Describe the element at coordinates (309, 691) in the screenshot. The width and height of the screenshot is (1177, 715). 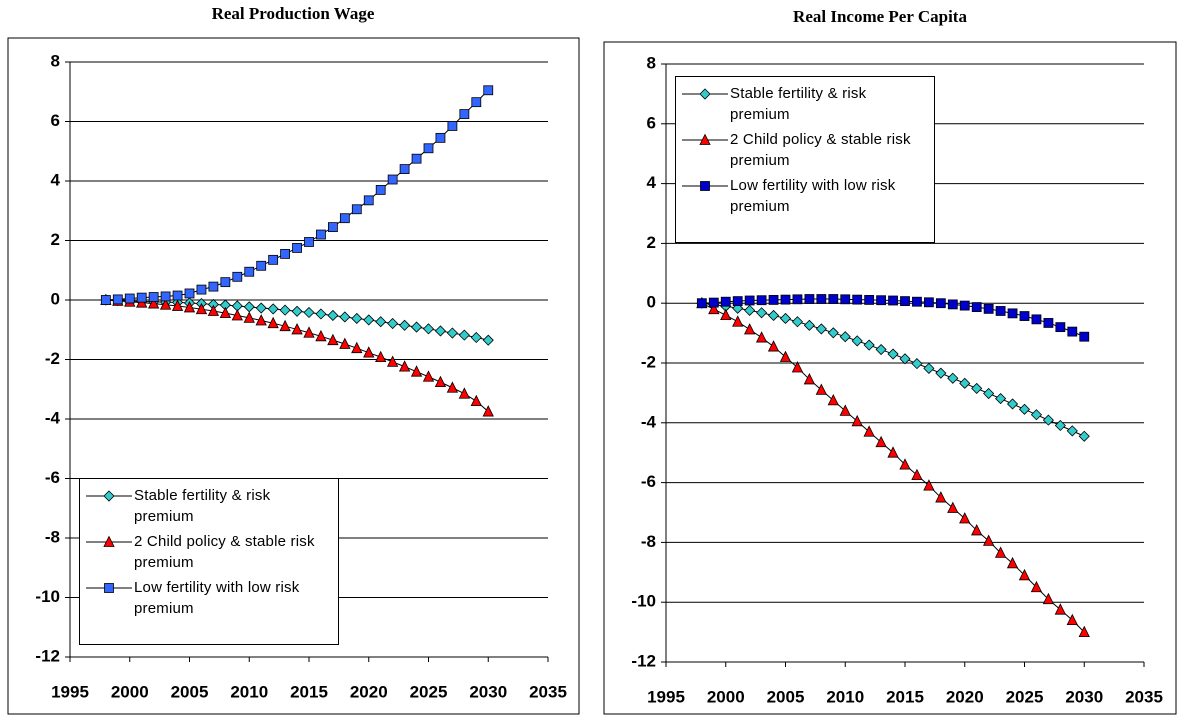
I see `x-tick-label: 2015` at that location.